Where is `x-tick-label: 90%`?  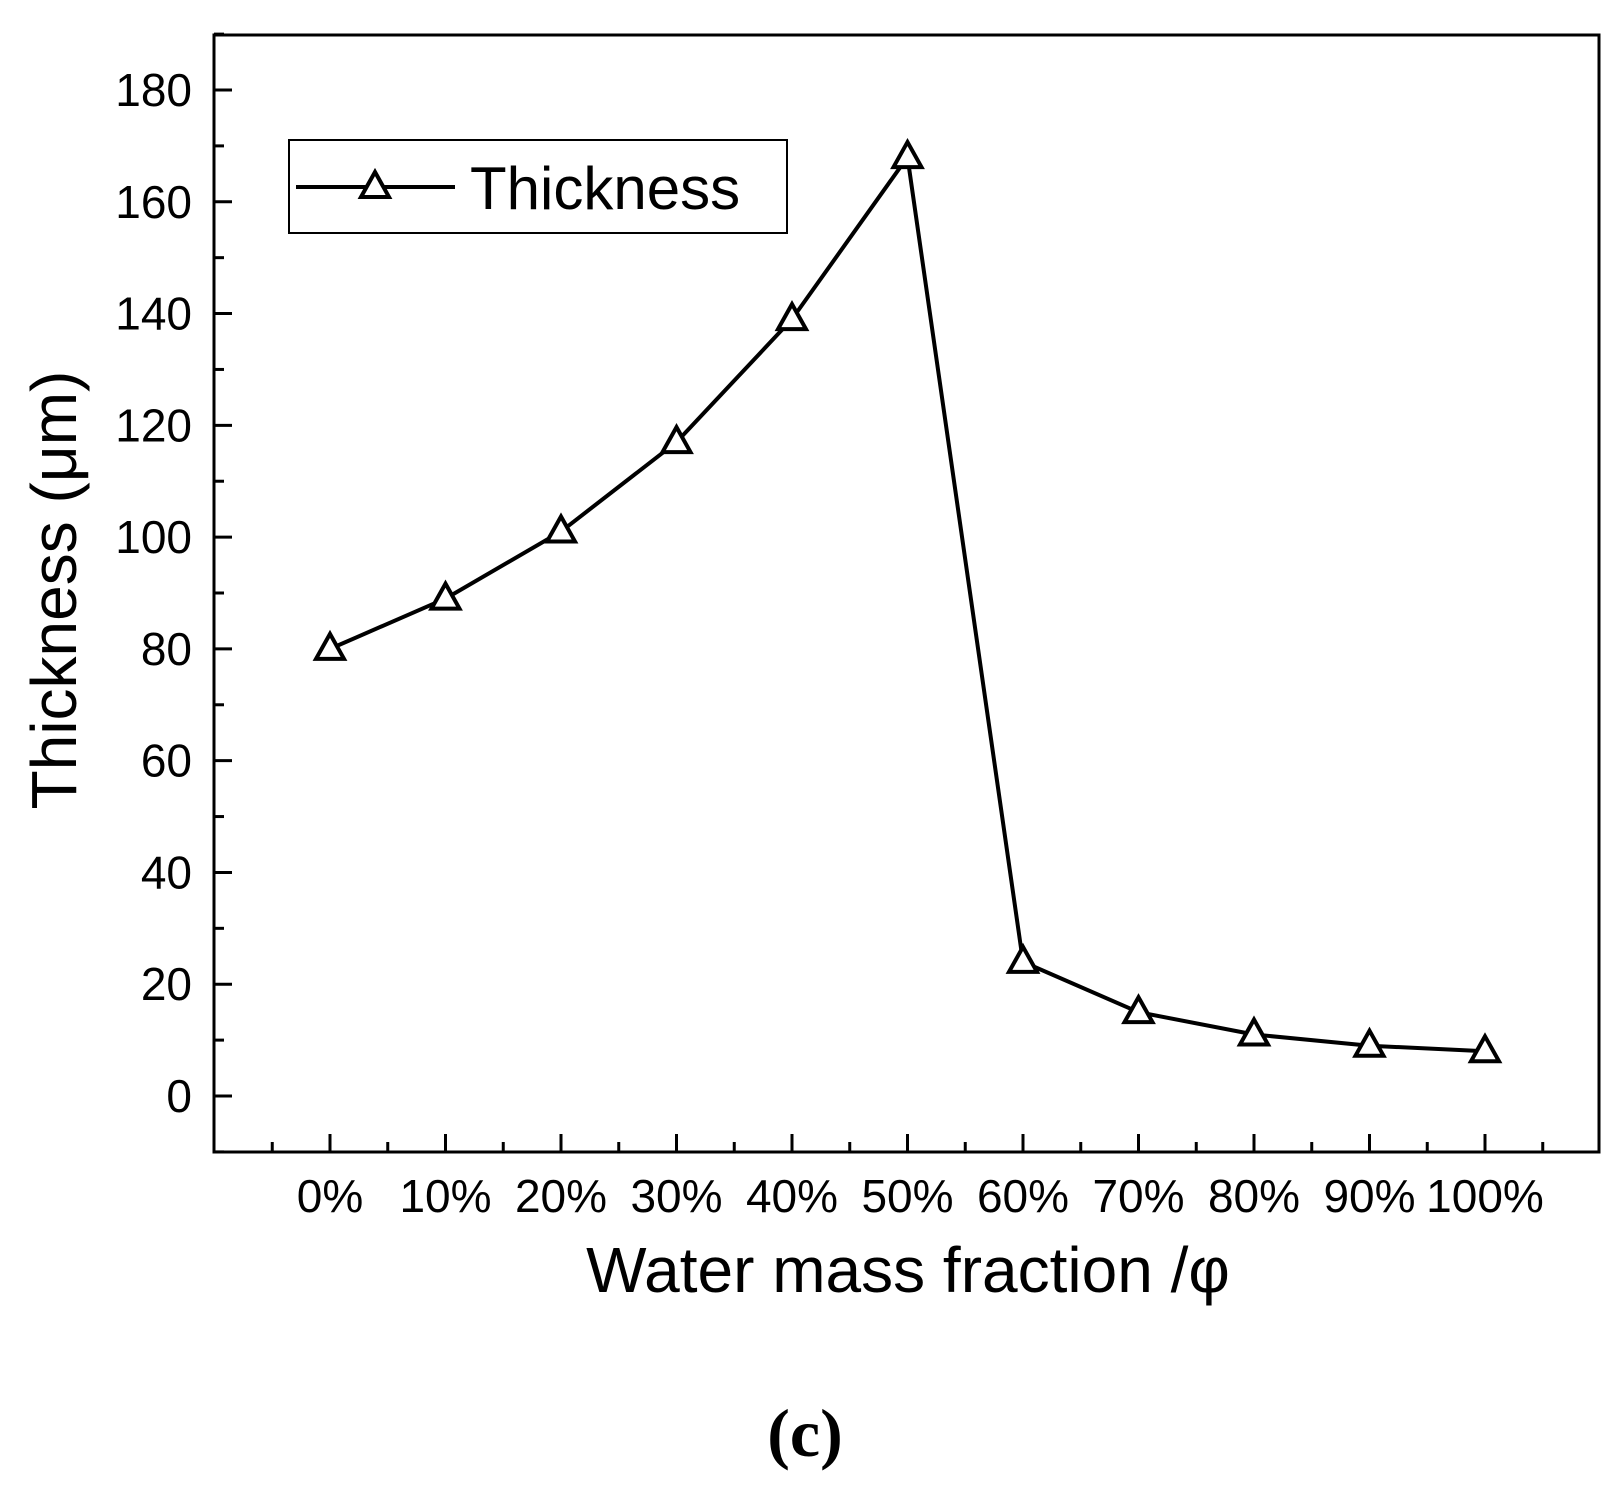
x-tick-label: 90% is located at coordinates (1369, 1196).